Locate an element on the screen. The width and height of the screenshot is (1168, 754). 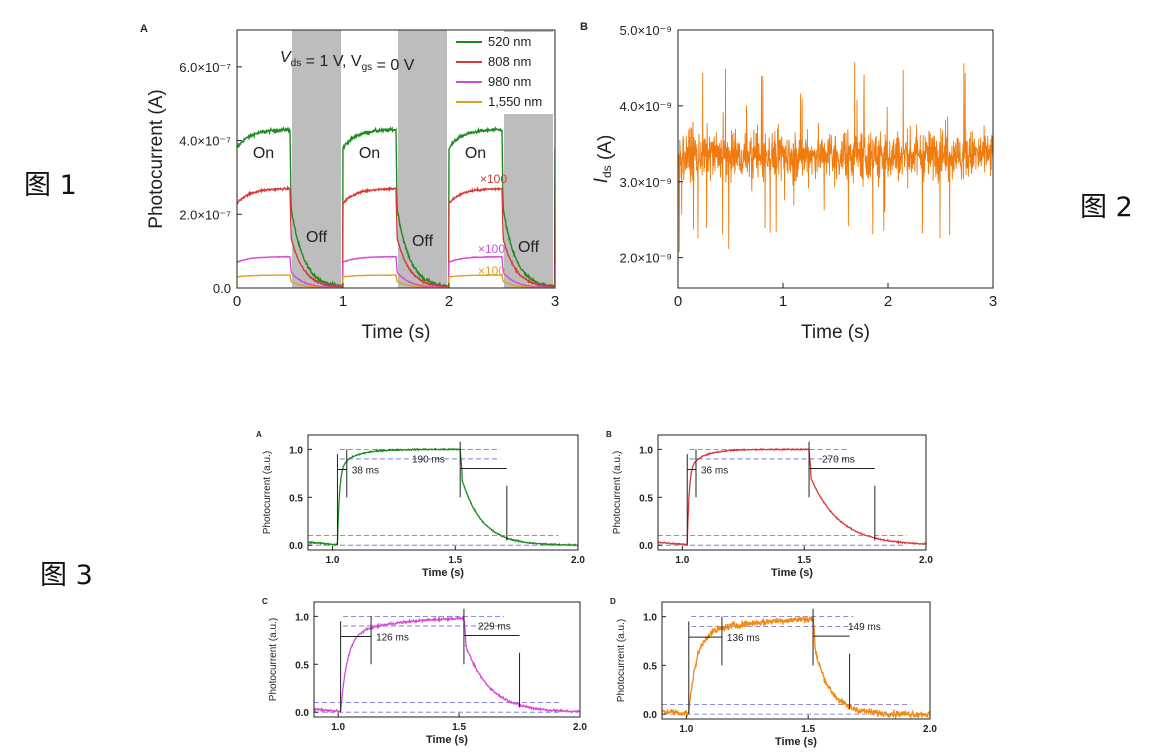
legend: 520 nm 808 nm 980 nm 1,550 nm is located at coordinates (503, 73).